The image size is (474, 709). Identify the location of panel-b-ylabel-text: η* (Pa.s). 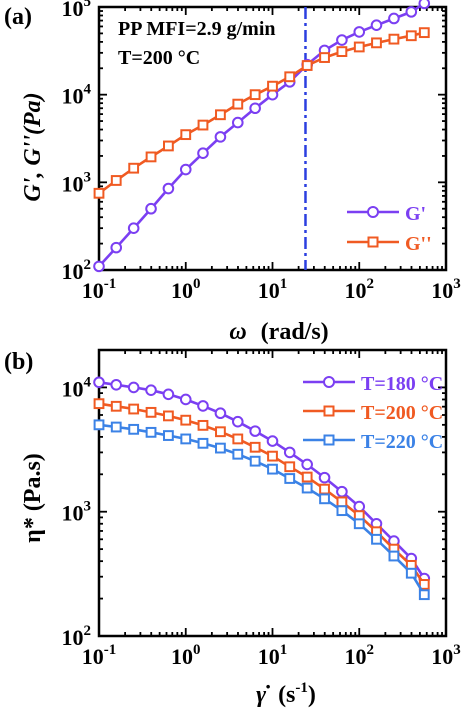
(33, 498).